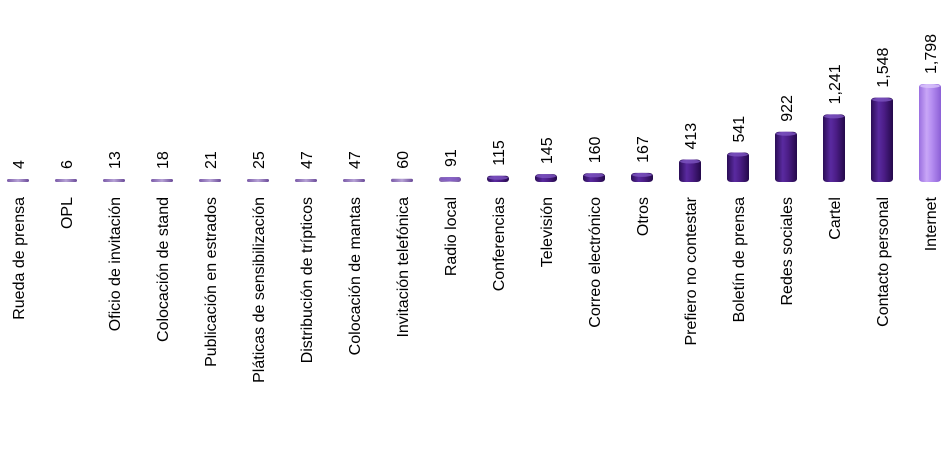 The height and width of the screenshot is (450, 943). Describe the element at coordinates (499, 153) in the screenshot. I see `value-label: 115` at that location.